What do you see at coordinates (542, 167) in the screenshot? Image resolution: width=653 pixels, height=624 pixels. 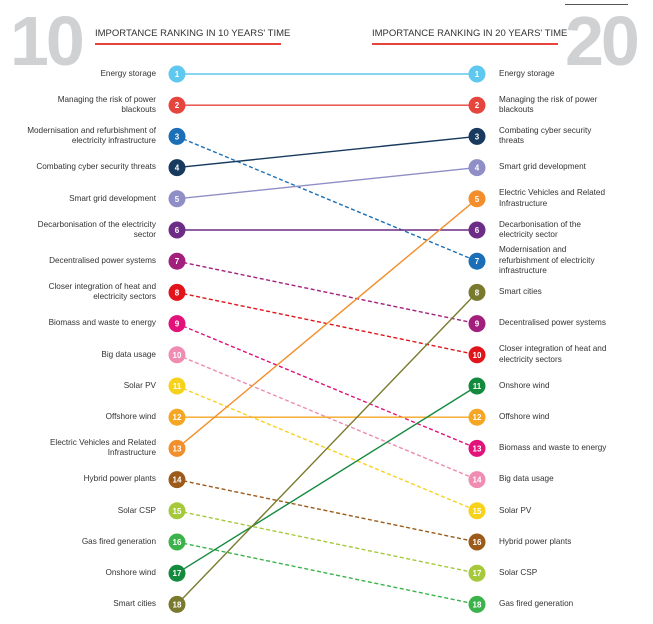 I see `right-rank-label: Smart grid development` at bounding box center [542, 167].